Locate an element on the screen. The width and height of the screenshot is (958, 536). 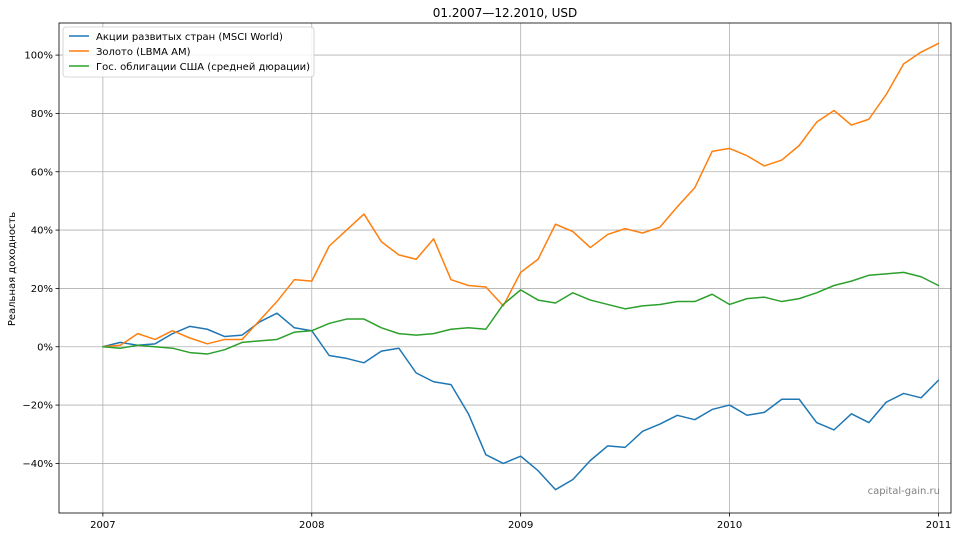
legend-label-gold: Золото (LBMA AM) is located at coordinates (143, 52).